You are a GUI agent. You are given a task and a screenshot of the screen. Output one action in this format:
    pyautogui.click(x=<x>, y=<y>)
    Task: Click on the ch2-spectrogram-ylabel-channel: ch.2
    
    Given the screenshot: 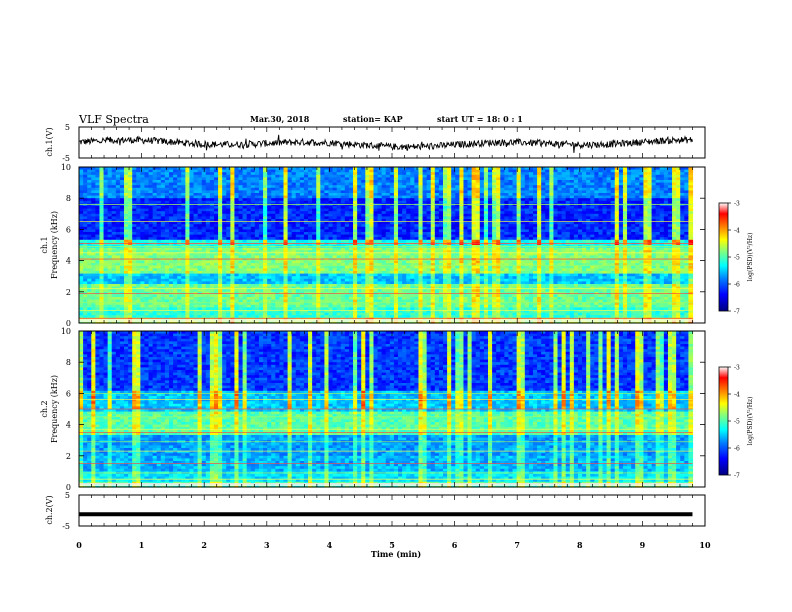 What is the action you would take?
    pyautogui.click(x=44, y=408)
    